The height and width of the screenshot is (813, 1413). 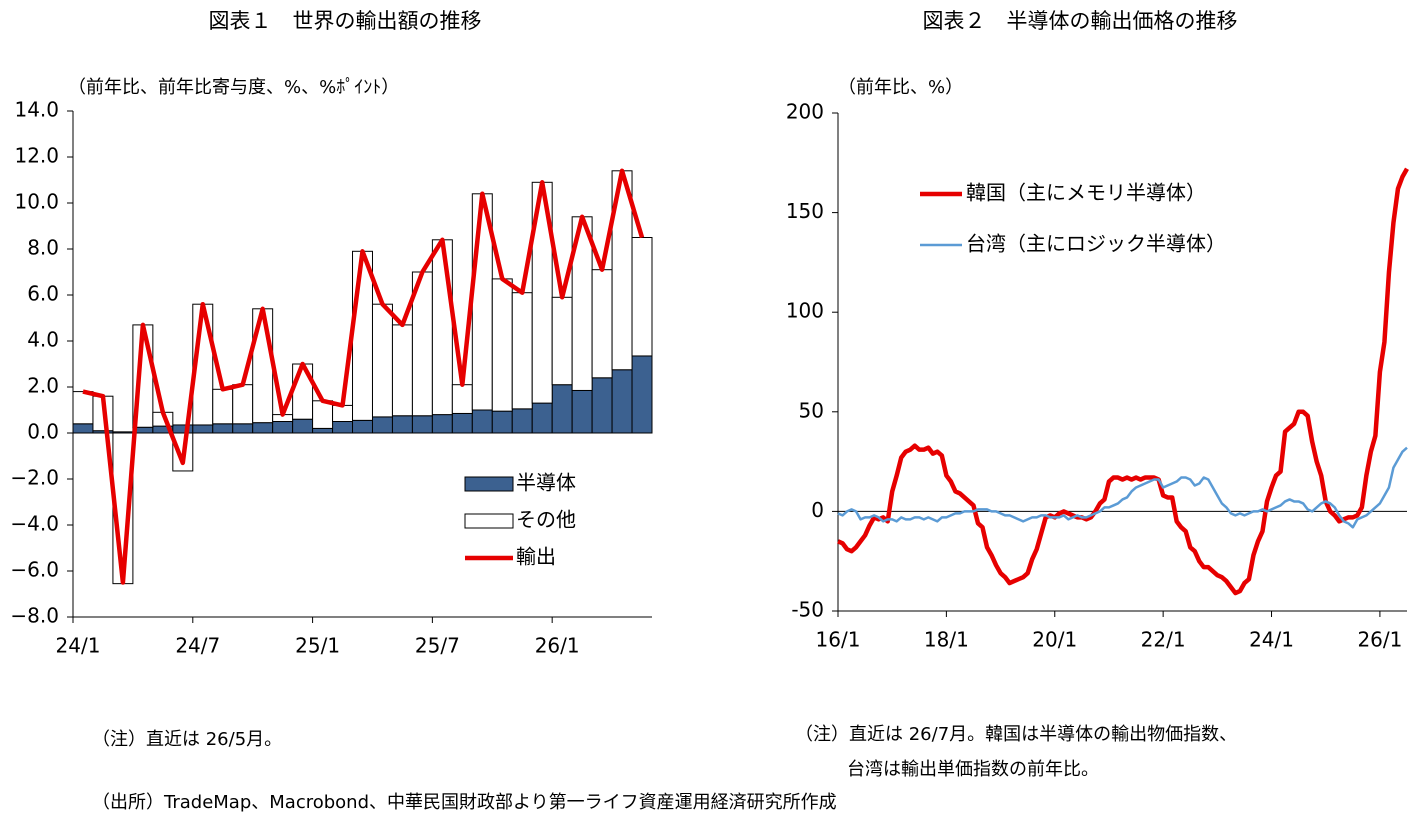 I want to click on legend-label: 韓国（主にメモリ半導体）, so click(x=1086, y=193).